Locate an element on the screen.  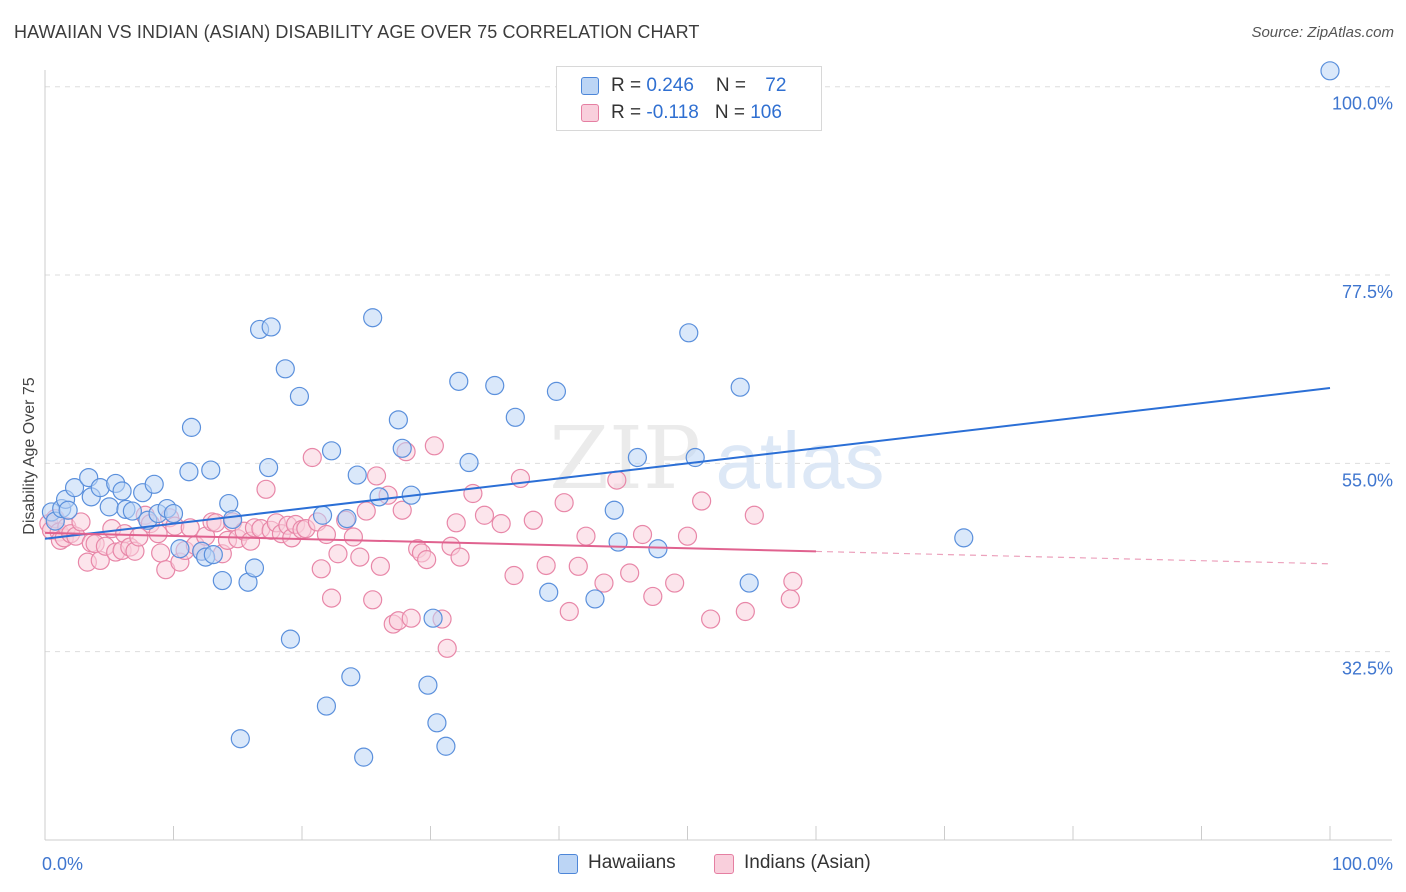
x-tick-label: 100.0% is located at coordinates (1362, 864).